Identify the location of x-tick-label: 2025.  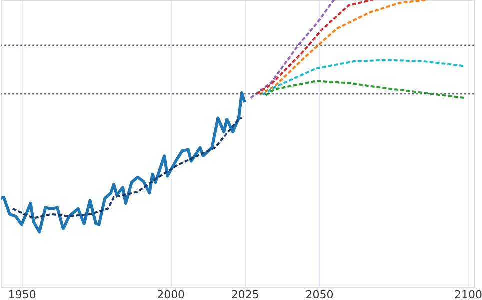
(245, 294).